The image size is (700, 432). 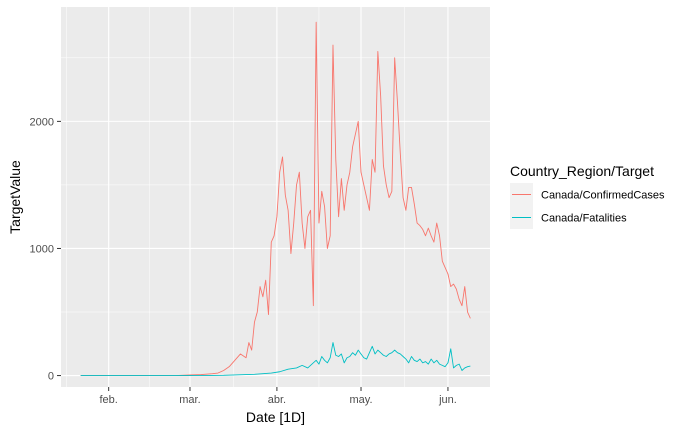 I want to click on series-line-fatalities, so click(x=275, y=359).